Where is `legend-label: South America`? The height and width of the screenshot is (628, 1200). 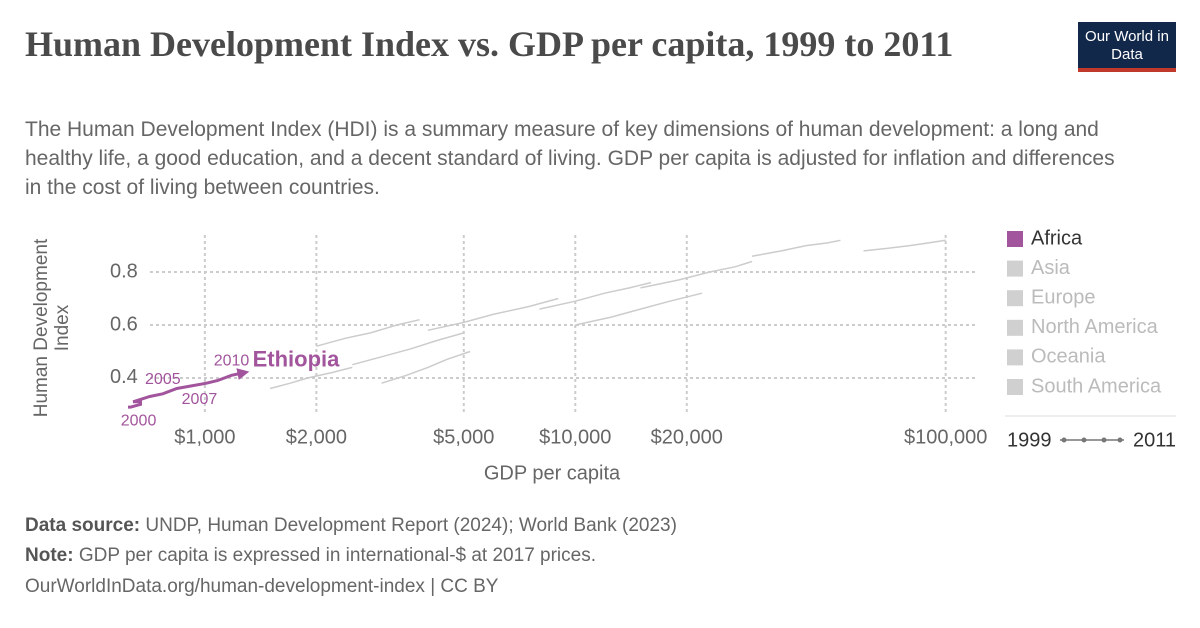 legend-label: South America is located at coordinates (1096, 386).